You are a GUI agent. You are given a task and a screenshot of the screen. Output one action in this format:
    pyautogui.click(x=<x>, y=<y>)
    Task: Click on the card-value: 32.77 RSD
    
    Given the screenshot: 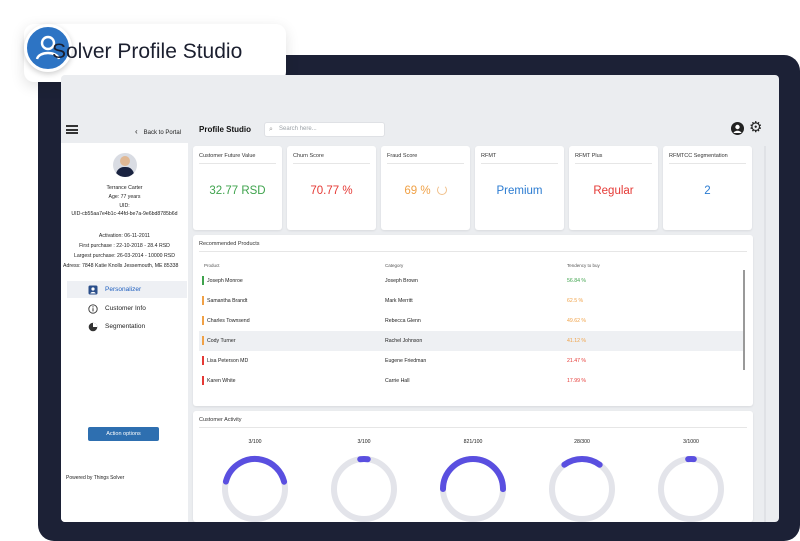 What is the action you would take?
    pyautogui.click(x=237, y=191)
    